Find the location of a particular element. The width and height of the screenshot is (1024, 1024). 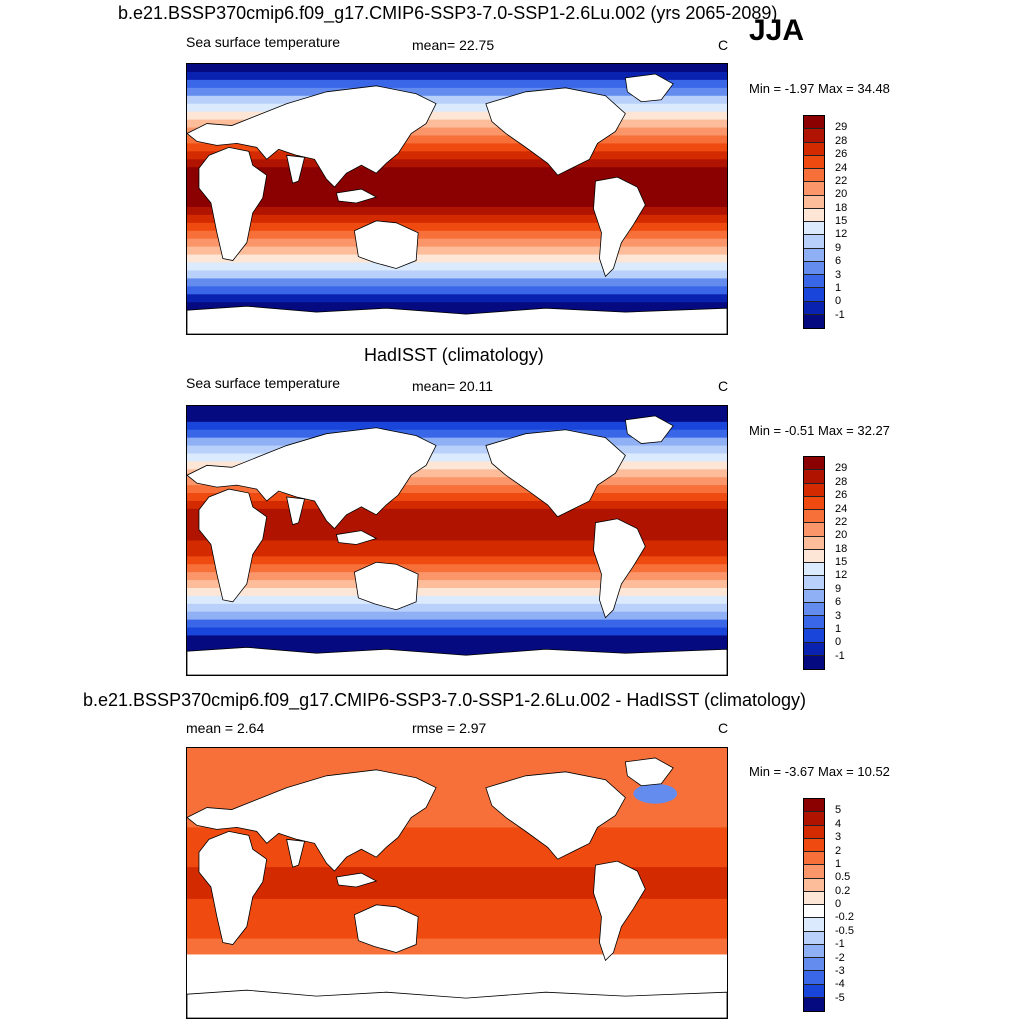

colorbar-tick-label: -0.2 is located at coordinates (844, 917).